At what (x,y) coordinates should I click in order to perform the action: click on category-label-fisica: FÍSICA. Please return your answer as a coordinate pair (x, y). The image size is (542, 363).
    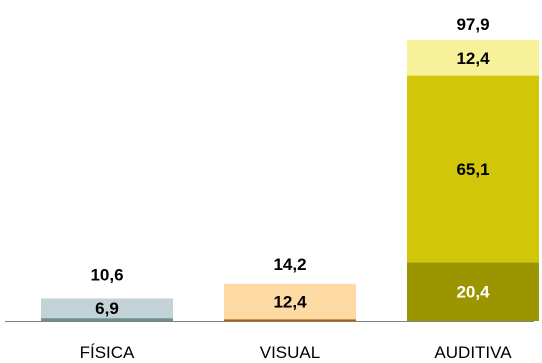
    Looking at the image, I should click on (107, 352).